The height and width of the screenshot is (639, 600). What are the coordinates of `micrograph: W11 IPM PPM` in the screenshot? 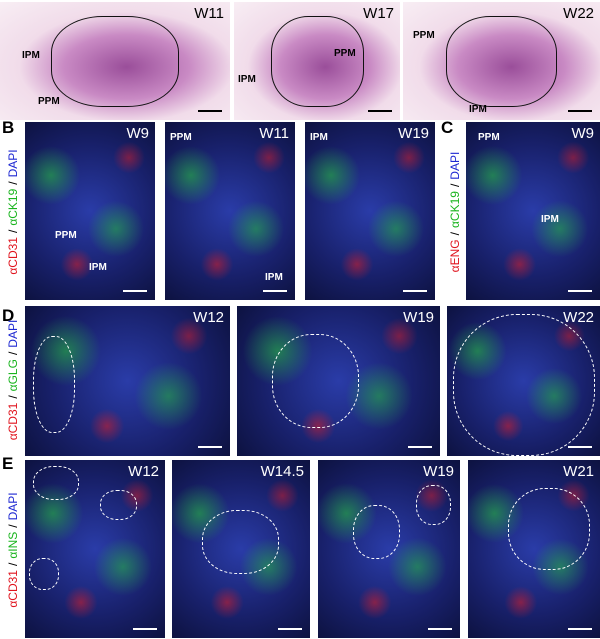 It's located at (115, 61).